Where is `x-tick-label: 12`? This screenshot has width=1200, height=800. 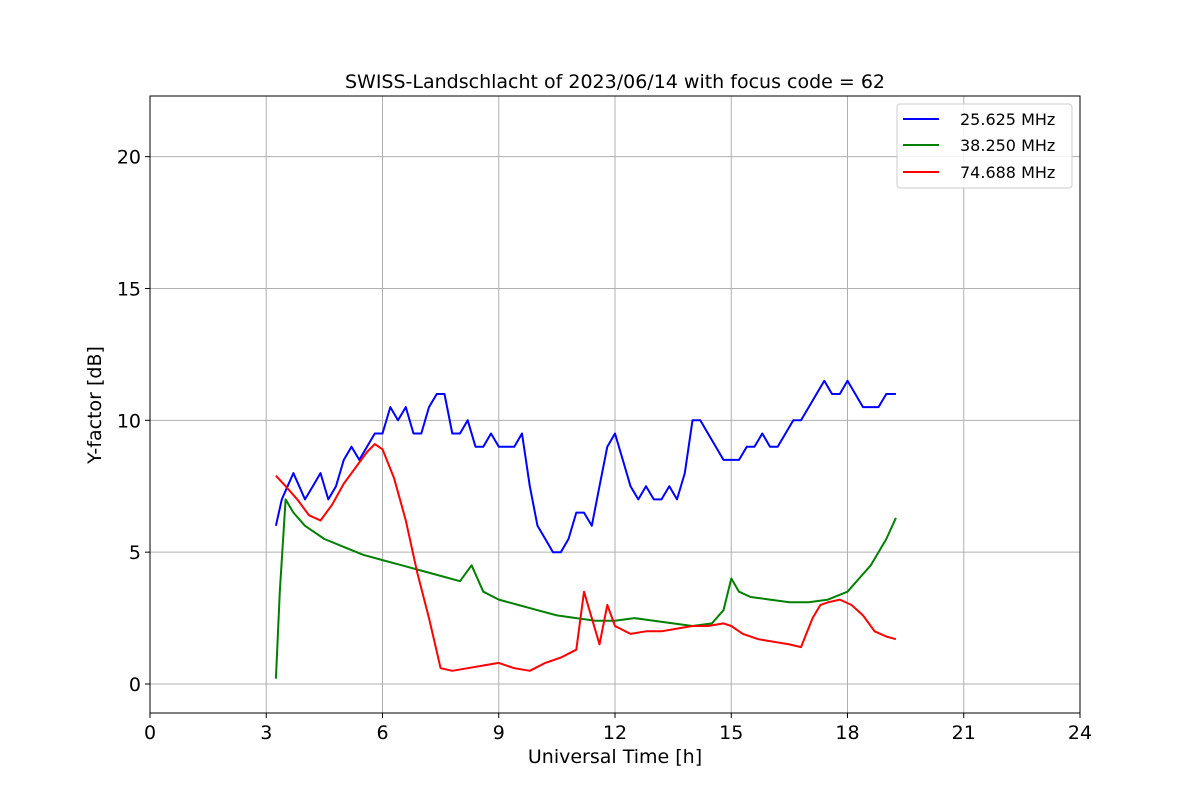 x-tick-label: 12 is located at coordinates (615, 733).